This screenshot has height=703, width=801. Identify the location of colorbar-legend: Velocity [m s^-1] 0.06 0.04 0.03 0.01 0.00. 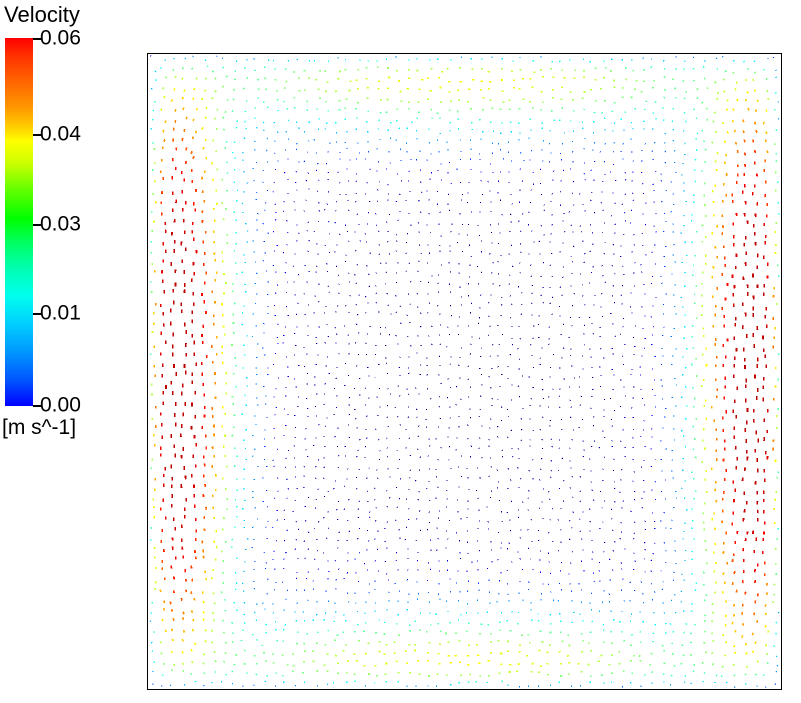
(70, 225).